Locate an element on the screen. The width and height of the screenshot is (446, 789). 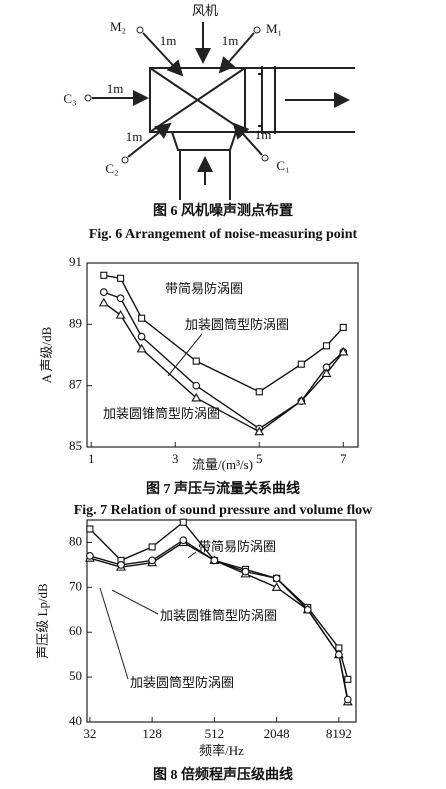
y-tick-label: 87 is located at coordinates (76, 384).